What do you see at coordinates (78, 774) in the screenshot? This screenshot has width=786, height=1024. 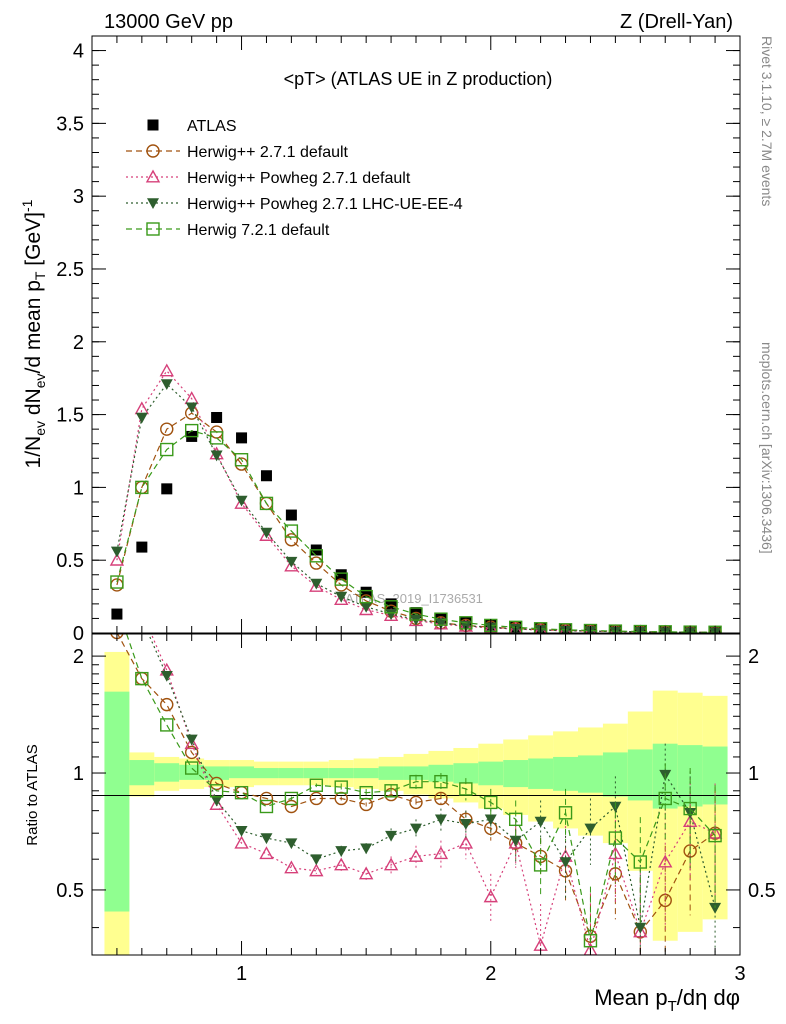 I see `ratio-y-tick-label: 1` at bounding box center [78, 774].